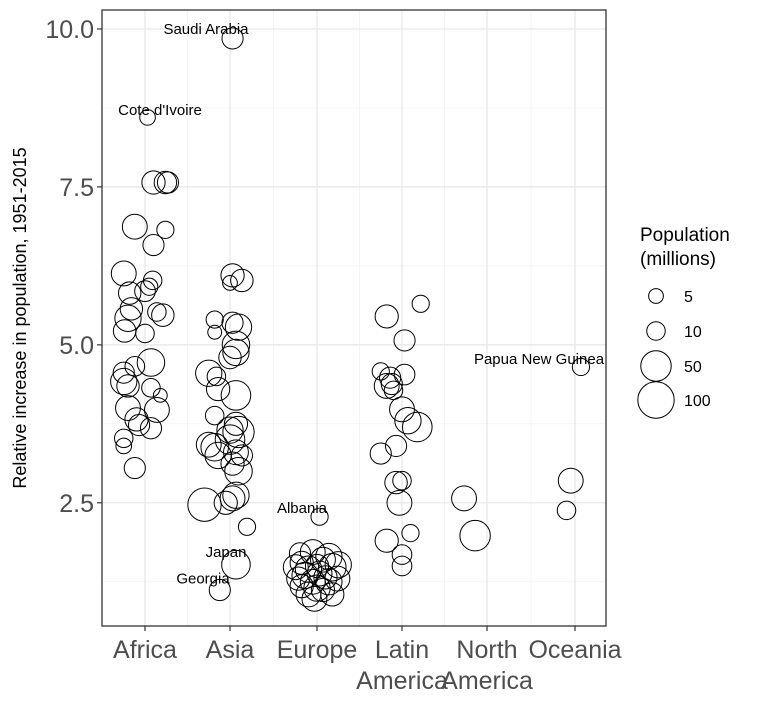 The image size is (769, 711). What do you see at coordinates (685, 247) in the screenshot?
I see `legend-title: Population (millions)` at bounding box center [685, 247].